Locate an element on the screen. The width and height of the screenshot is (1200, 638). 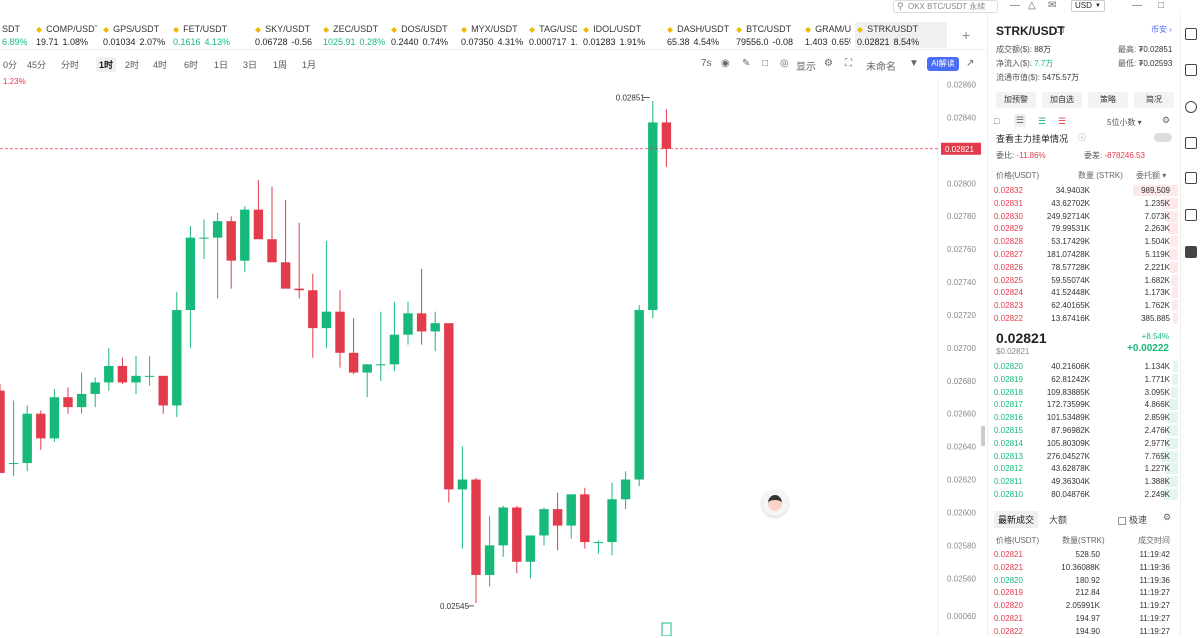
whale-toggle is located at coordinates (1163, 137).